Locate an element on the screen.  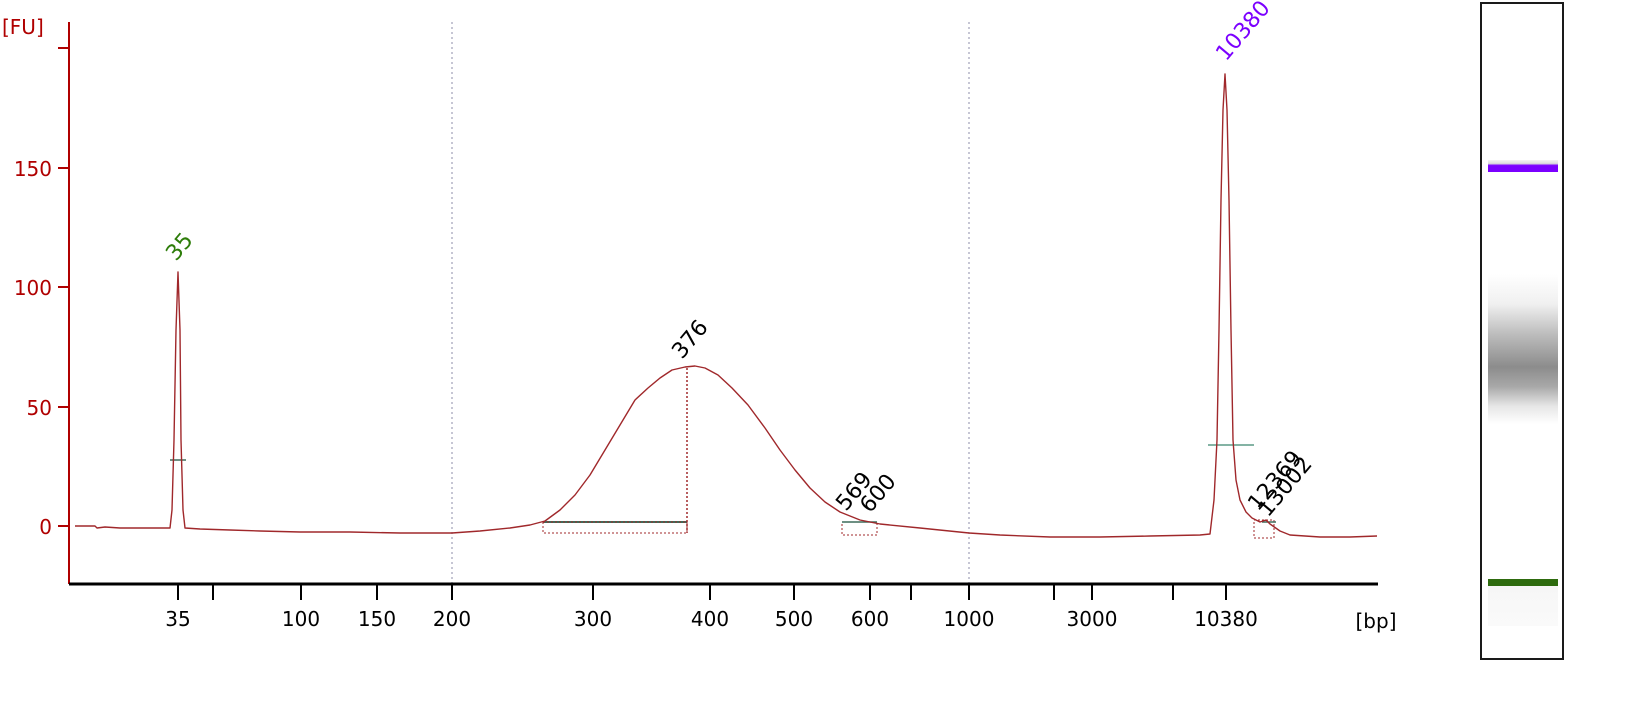
x-tick-300: 300 is located at coordinates (593, 619).